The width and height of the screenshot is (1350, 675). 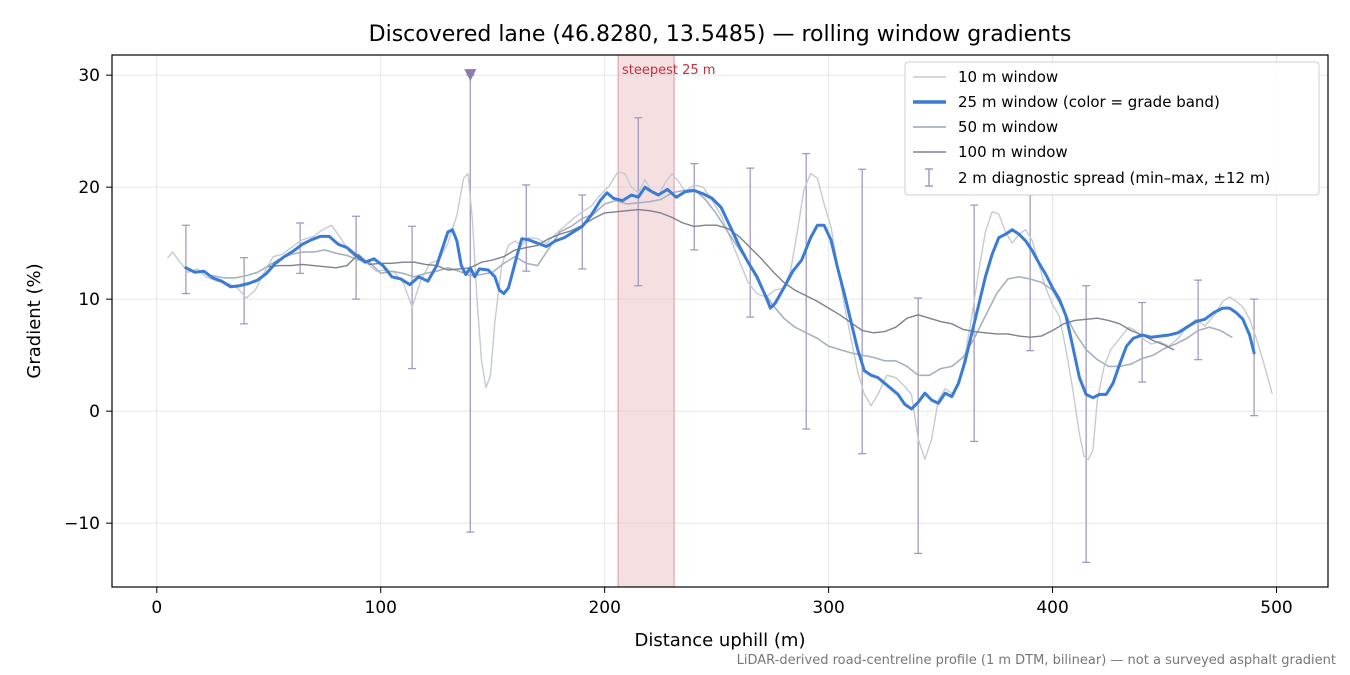 I want to click on legend-label-50m: 50 m window, so click(x=1008, y=127).